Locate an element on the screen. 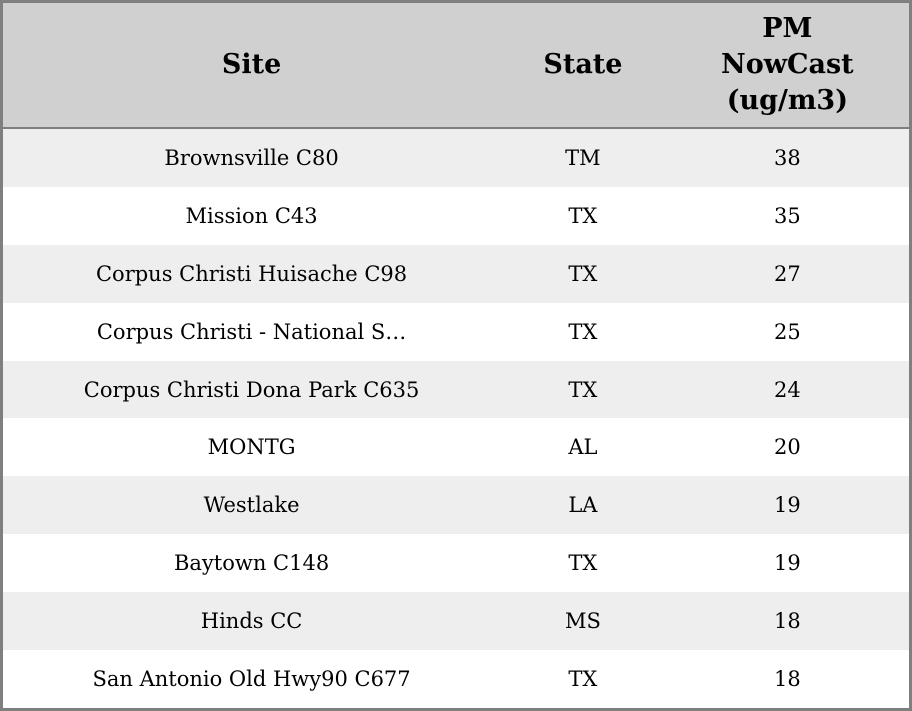 The height and width of the screenshot is (711, 912). site-cell: Baytown C148 is located at coordinates (251, 563).